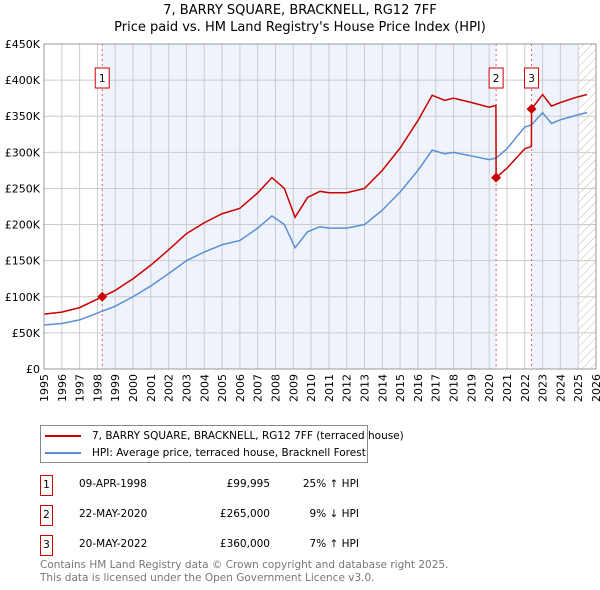 The height and width of the screenshot is (590, 600). I want to click on x-tick-label: 2004, so click(204, 388).